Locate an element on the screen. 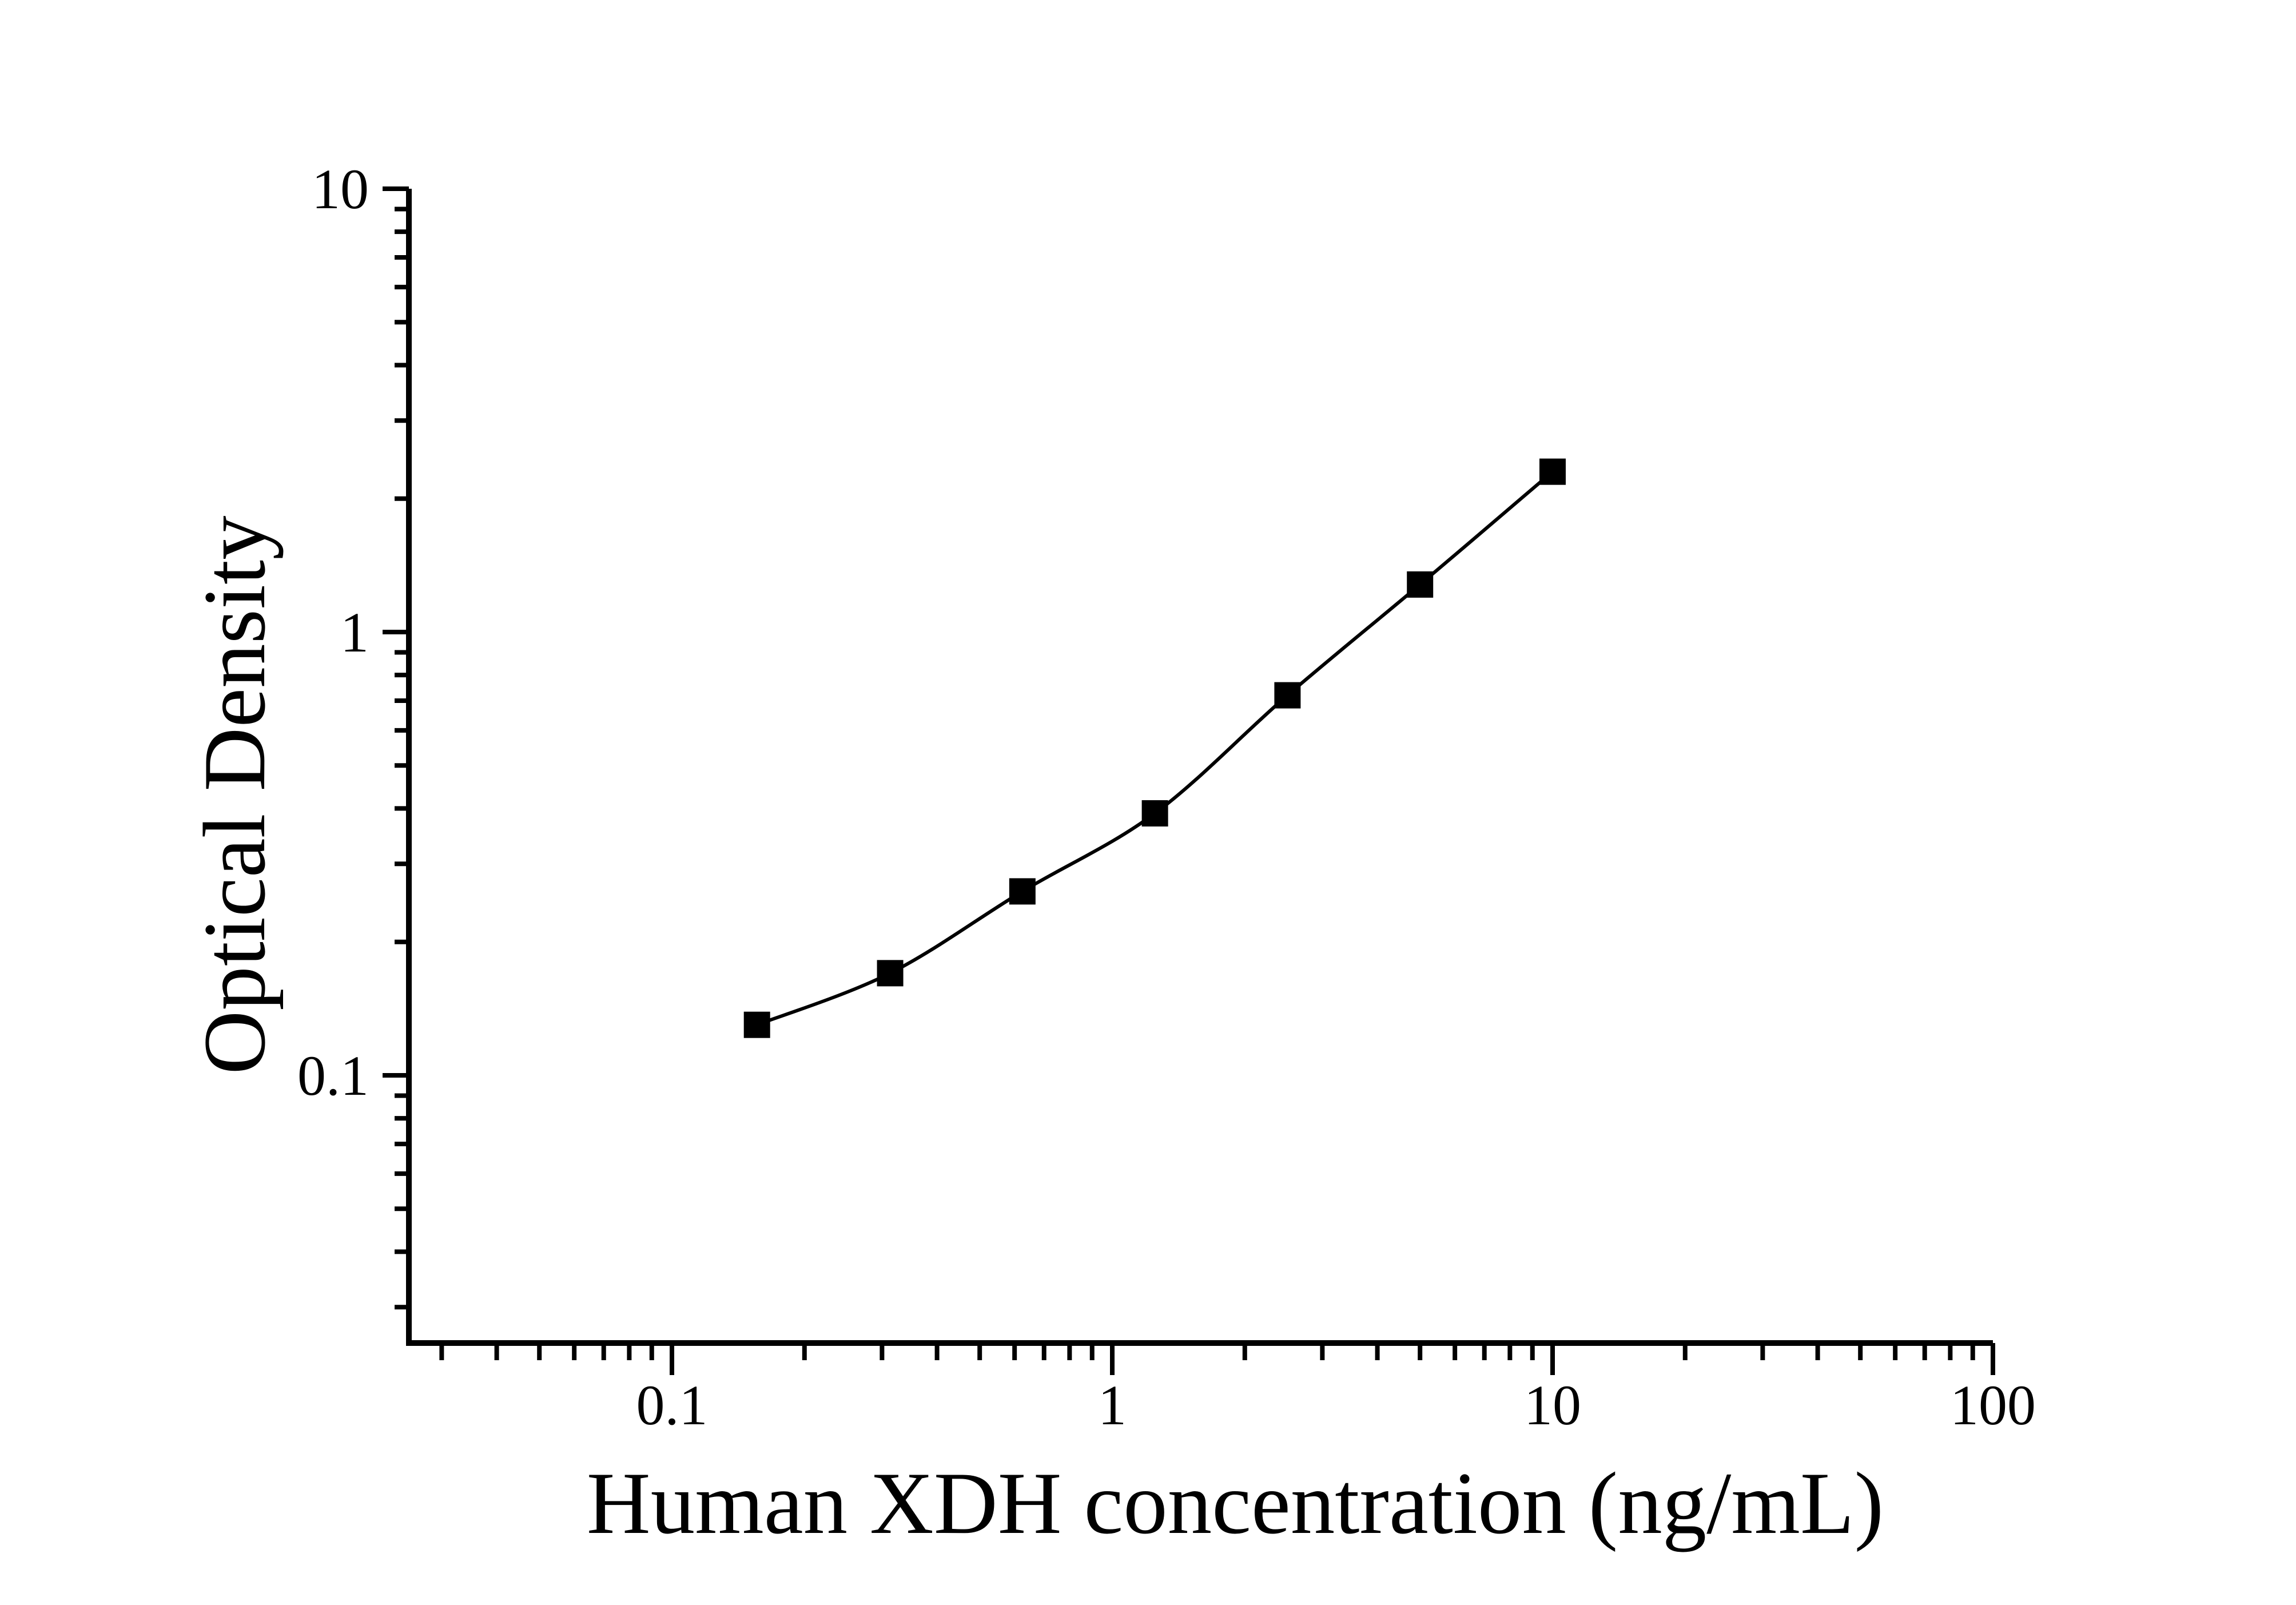 Image resolution: width=2296 pixels, height=1605 pixels. standard-curve-series is located at coordinates (1155, 748).